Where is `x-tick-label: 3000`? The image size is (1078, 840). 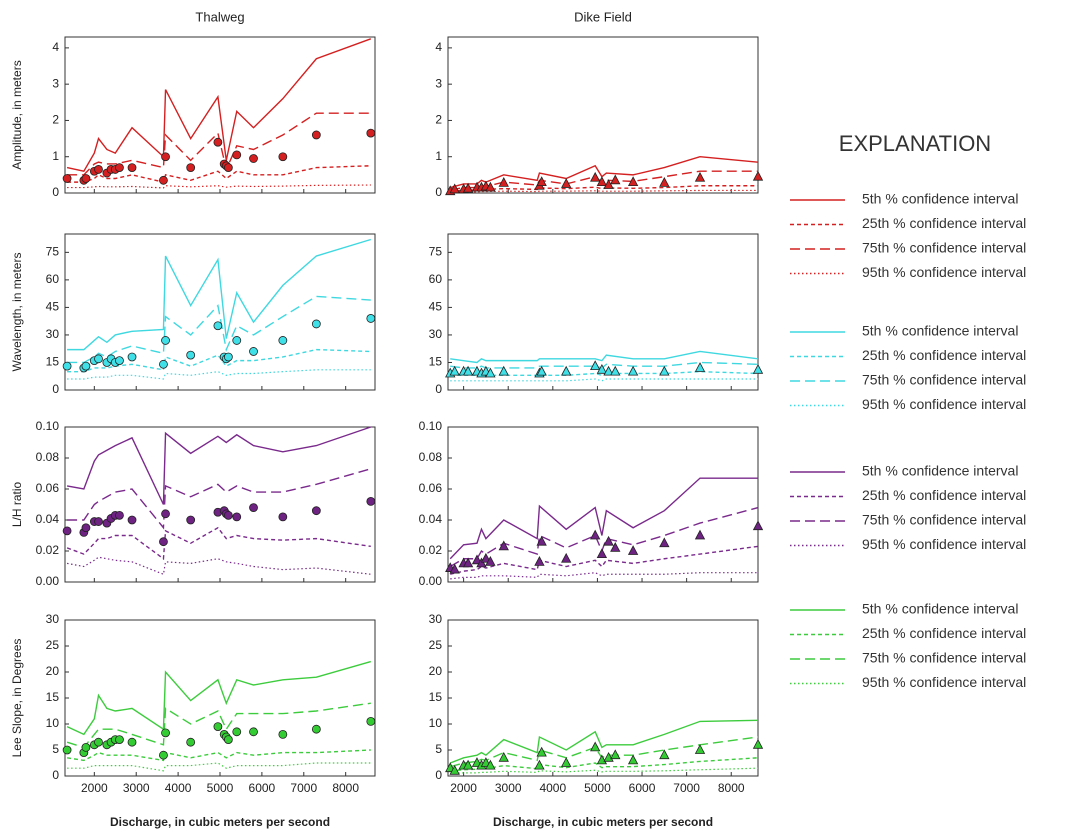 x-tick-label: 3000 is located at coordinates (136, 788).